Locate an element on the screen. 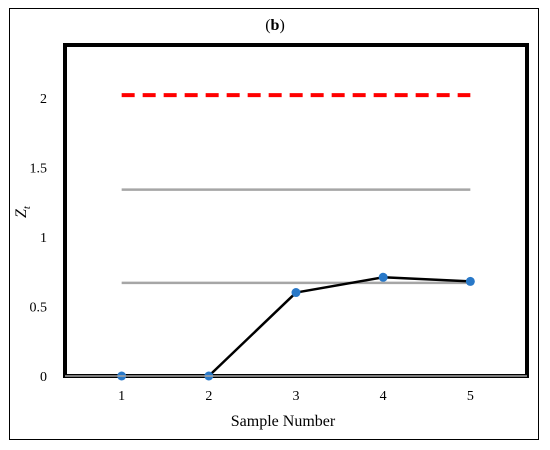 This screenshot has width=550, height=450. y-axis-label-subscript: t is located at coordinates (27, 207).